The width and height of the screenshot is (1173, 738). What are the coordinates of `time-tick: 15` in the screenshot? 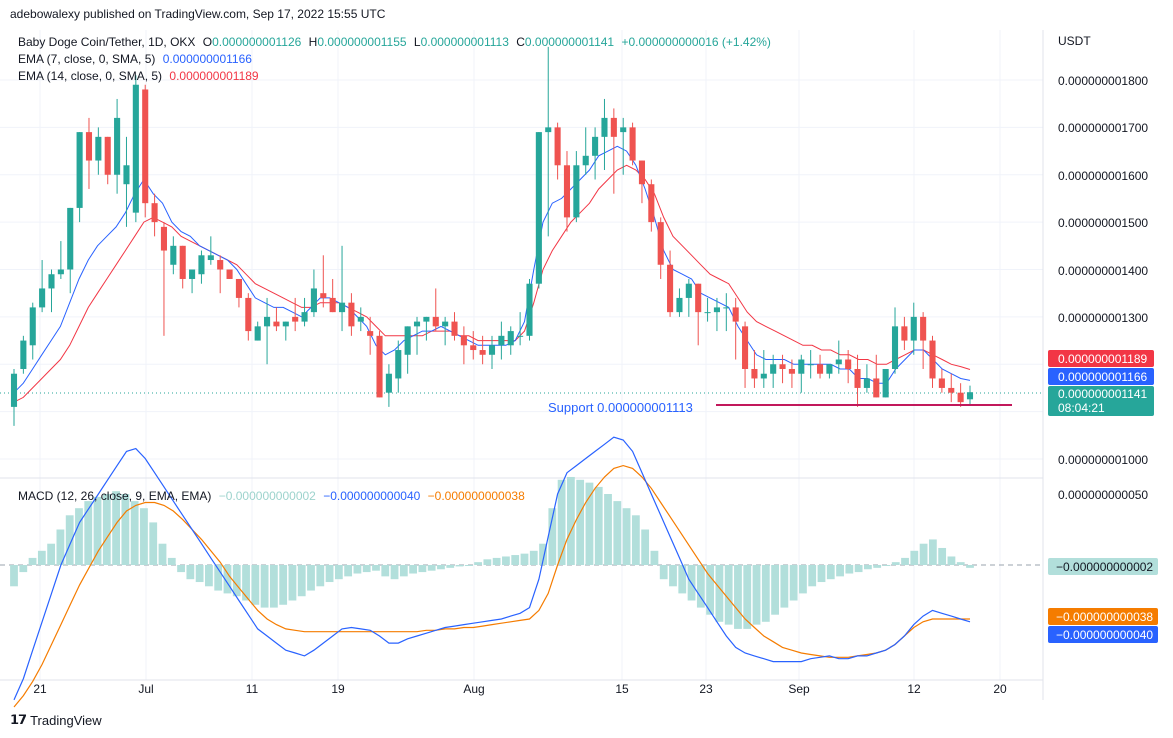 It's located at (622, 689).